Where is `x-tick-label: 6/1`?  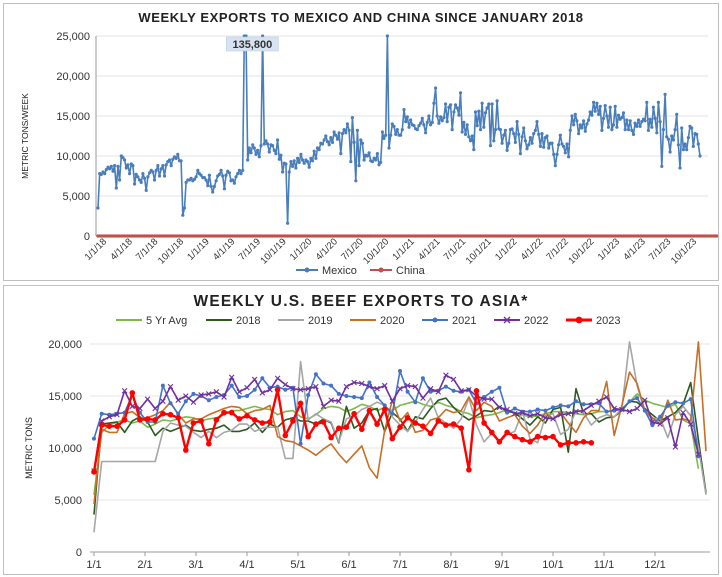
x-tick-label: 6/1 is located at coordinates (348, 565).